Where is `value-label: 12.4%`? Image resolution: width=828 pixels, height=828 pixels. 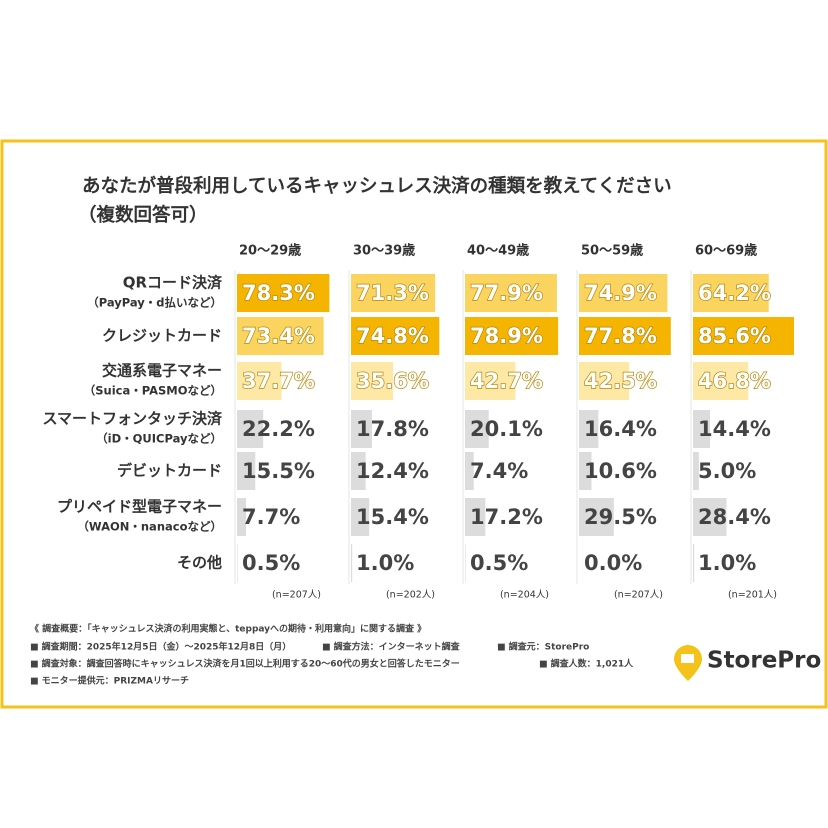 value-label: 12.4% is located at coordinates (392, 471).